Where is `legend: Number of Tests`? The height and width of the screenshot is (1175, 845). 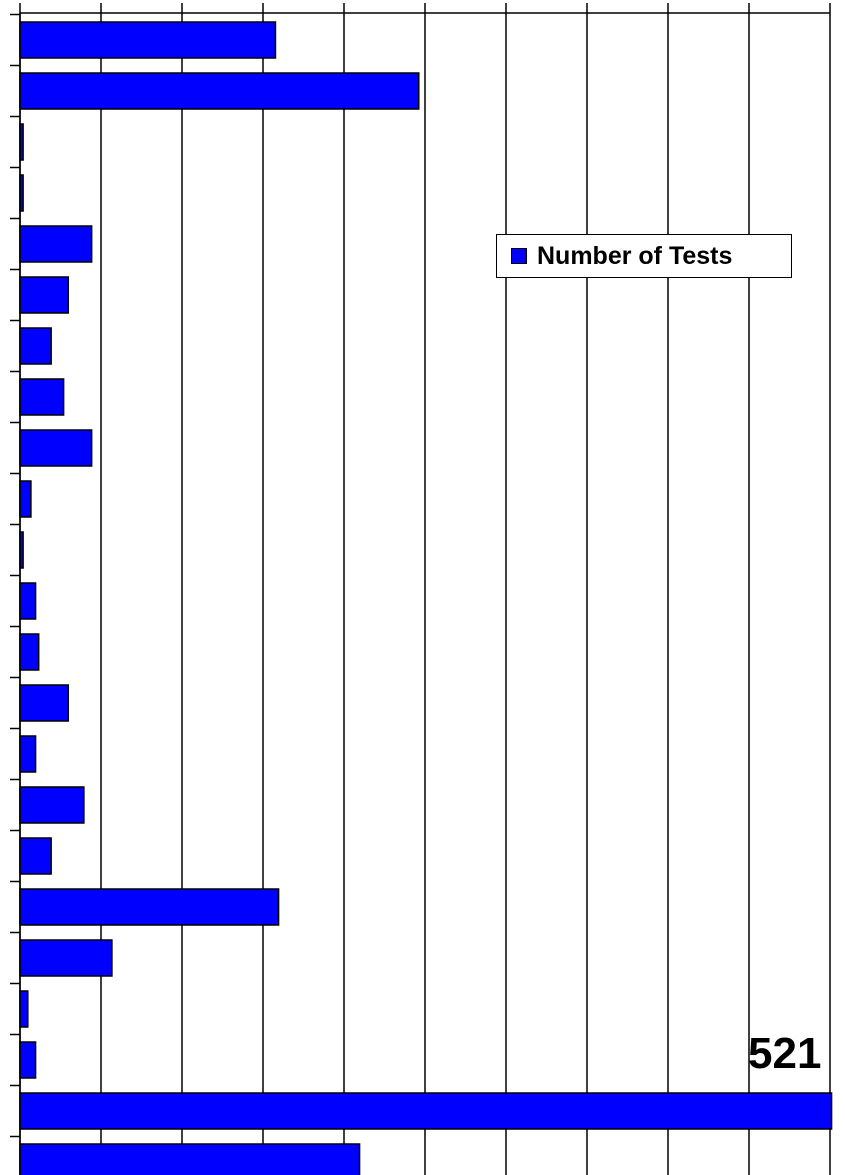 legend: Number of Tests is located at coordinates (644, 256).